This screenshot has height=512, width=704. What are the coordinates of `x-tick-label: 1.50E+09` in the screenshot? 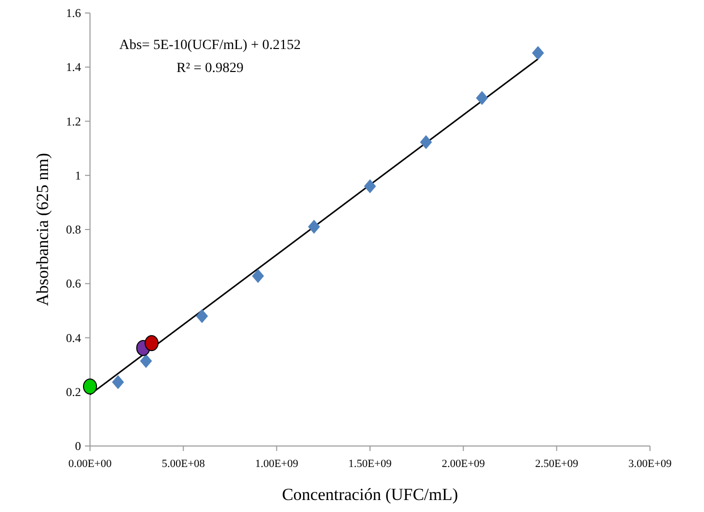 It's located at (370, 464).